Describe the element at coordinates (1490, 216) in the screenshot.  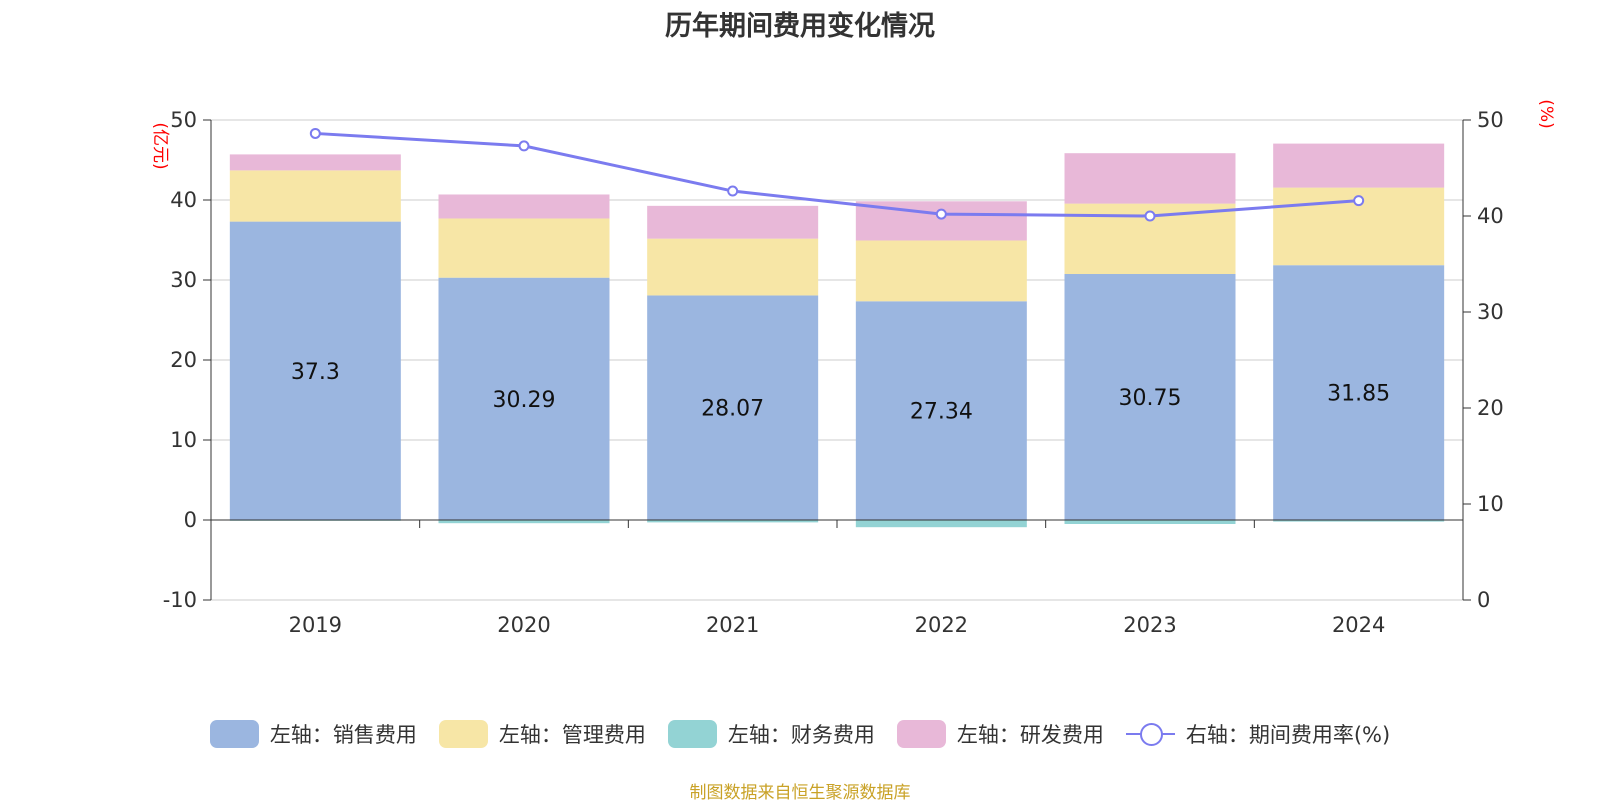
I see `right-axis-tick-label: 40` at that location.